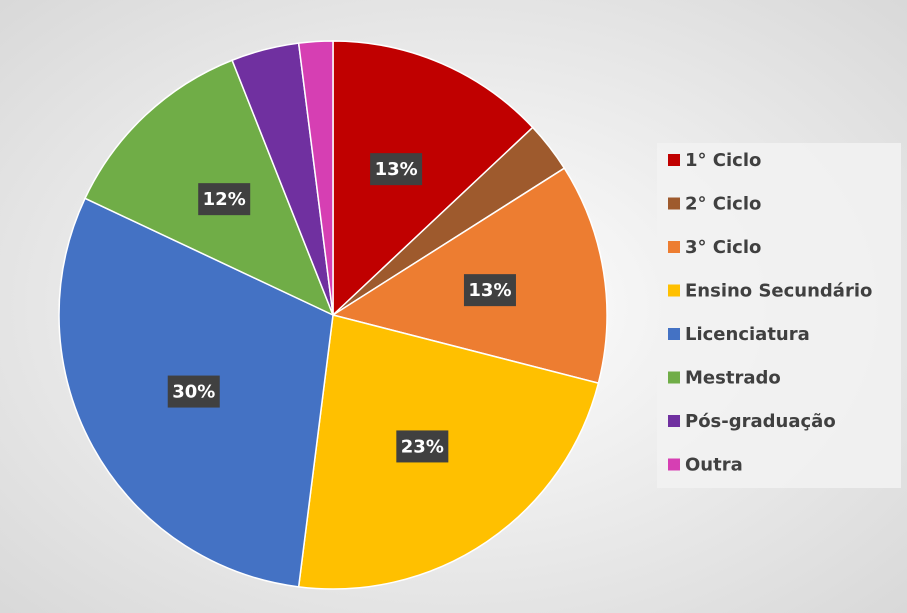 The image size is (907, 613). I want to click on data-label: 30%, so click(193, 392).